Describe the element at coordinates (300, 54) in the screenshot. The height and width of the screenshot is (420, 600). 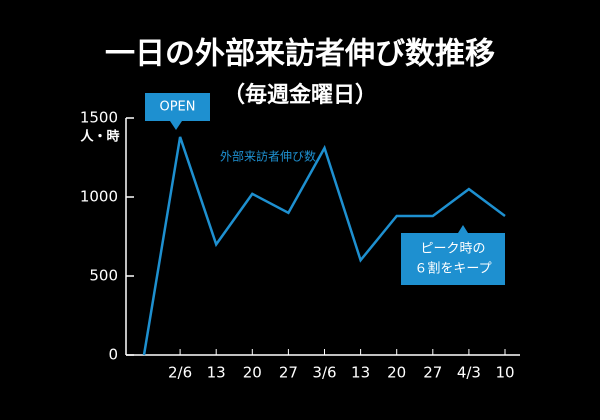
I see `chart-title: 一日の外部来訪者伸び数推移` at that location.